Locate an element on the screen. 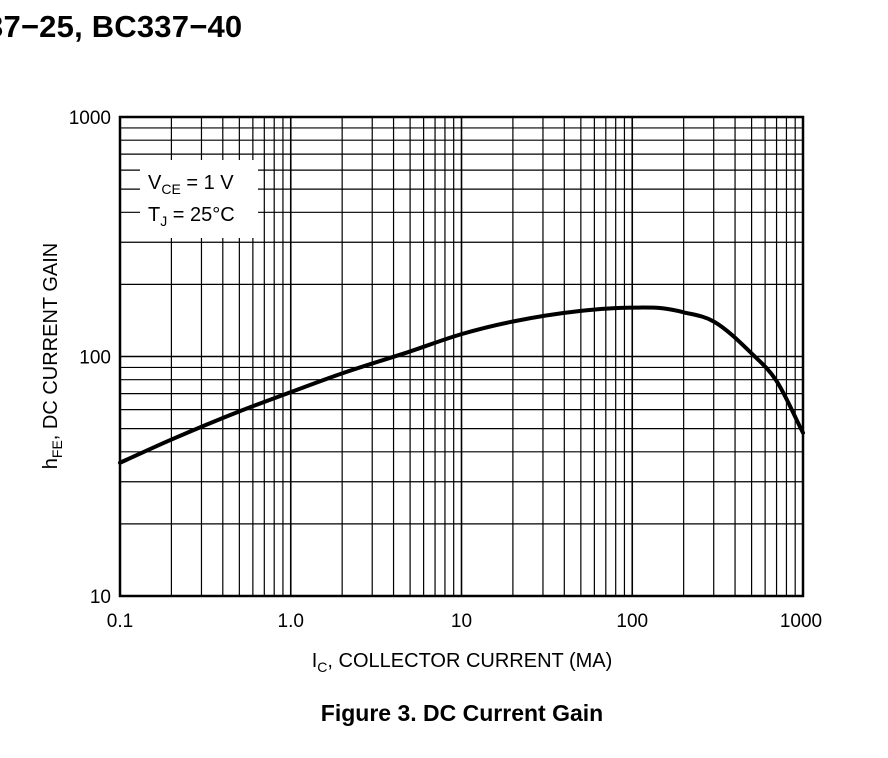 This screenshot has width=888, height=758. x-tick-label: 0.1 is located at coordinates (120, 621).